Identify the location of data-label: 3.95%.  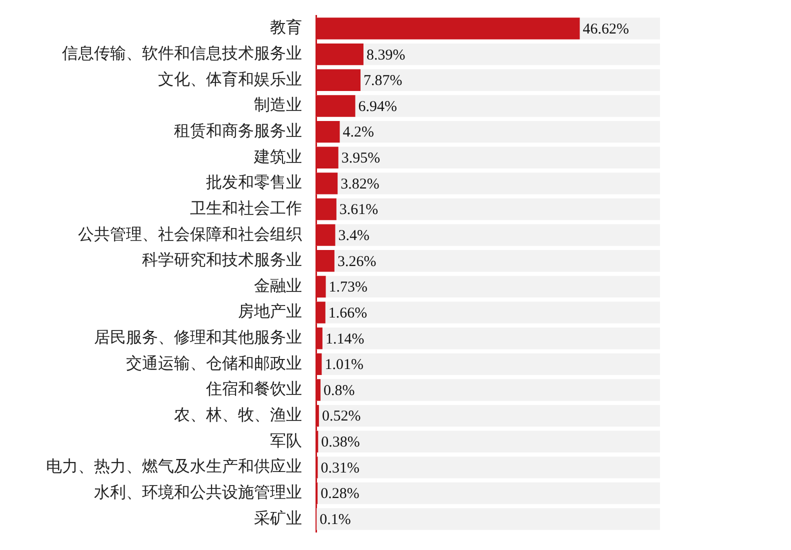
(360, 158).